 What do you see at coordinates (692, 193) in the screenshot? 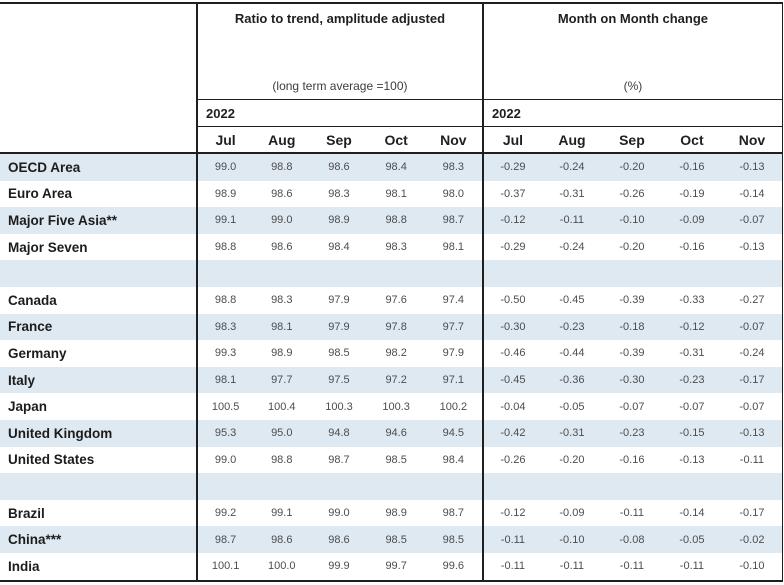
I see `mom-change-value: -0.19` at bounding box center [692, 193].